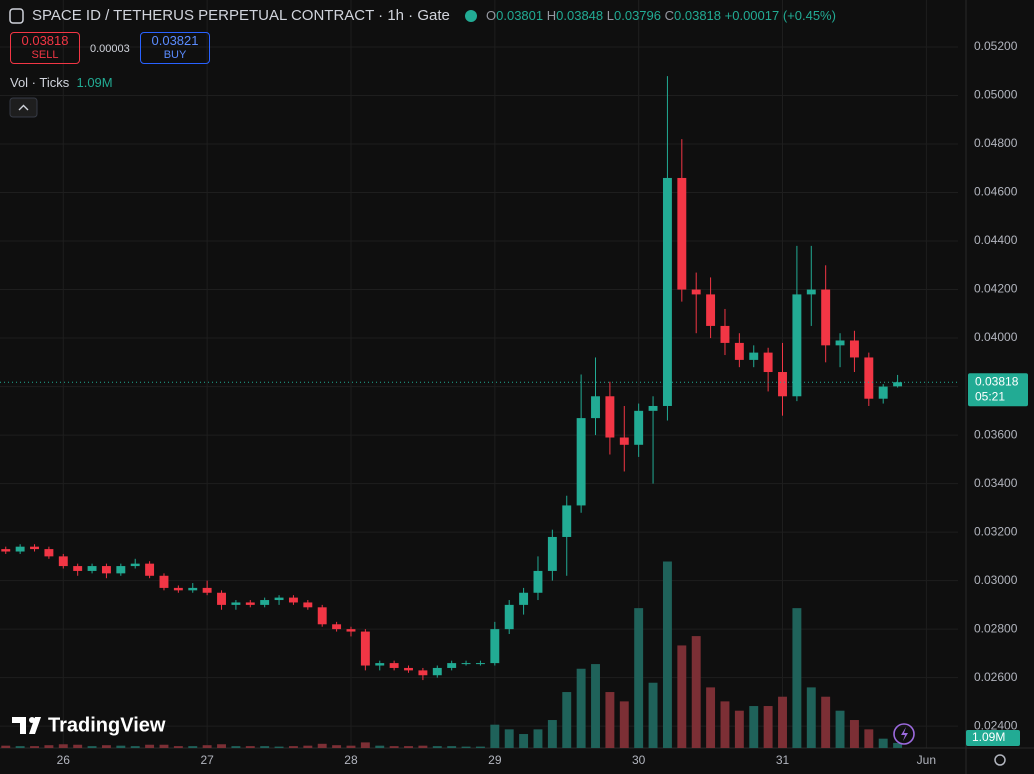  Describe the element at coordinates (471, 16) in the screenshot. I see `status-dot` at that location.